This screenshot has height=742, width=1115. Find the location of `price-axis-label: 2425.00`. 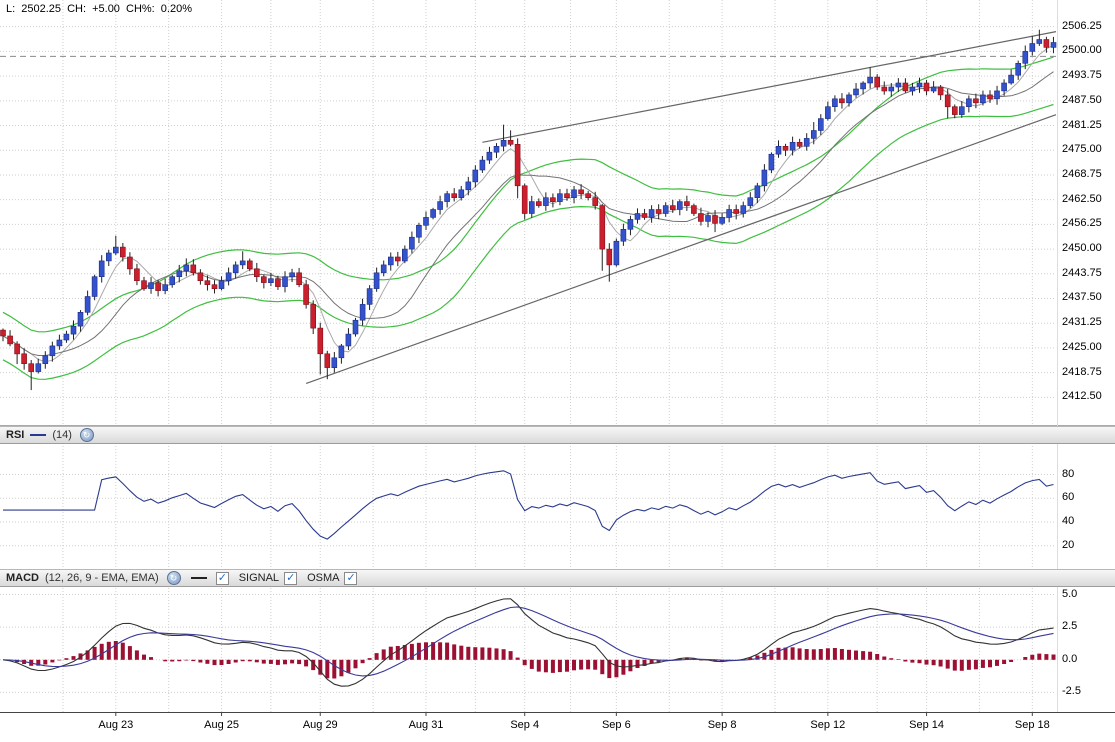

price-axis-label: 2425.00 is located at coordinates (1082, 346).